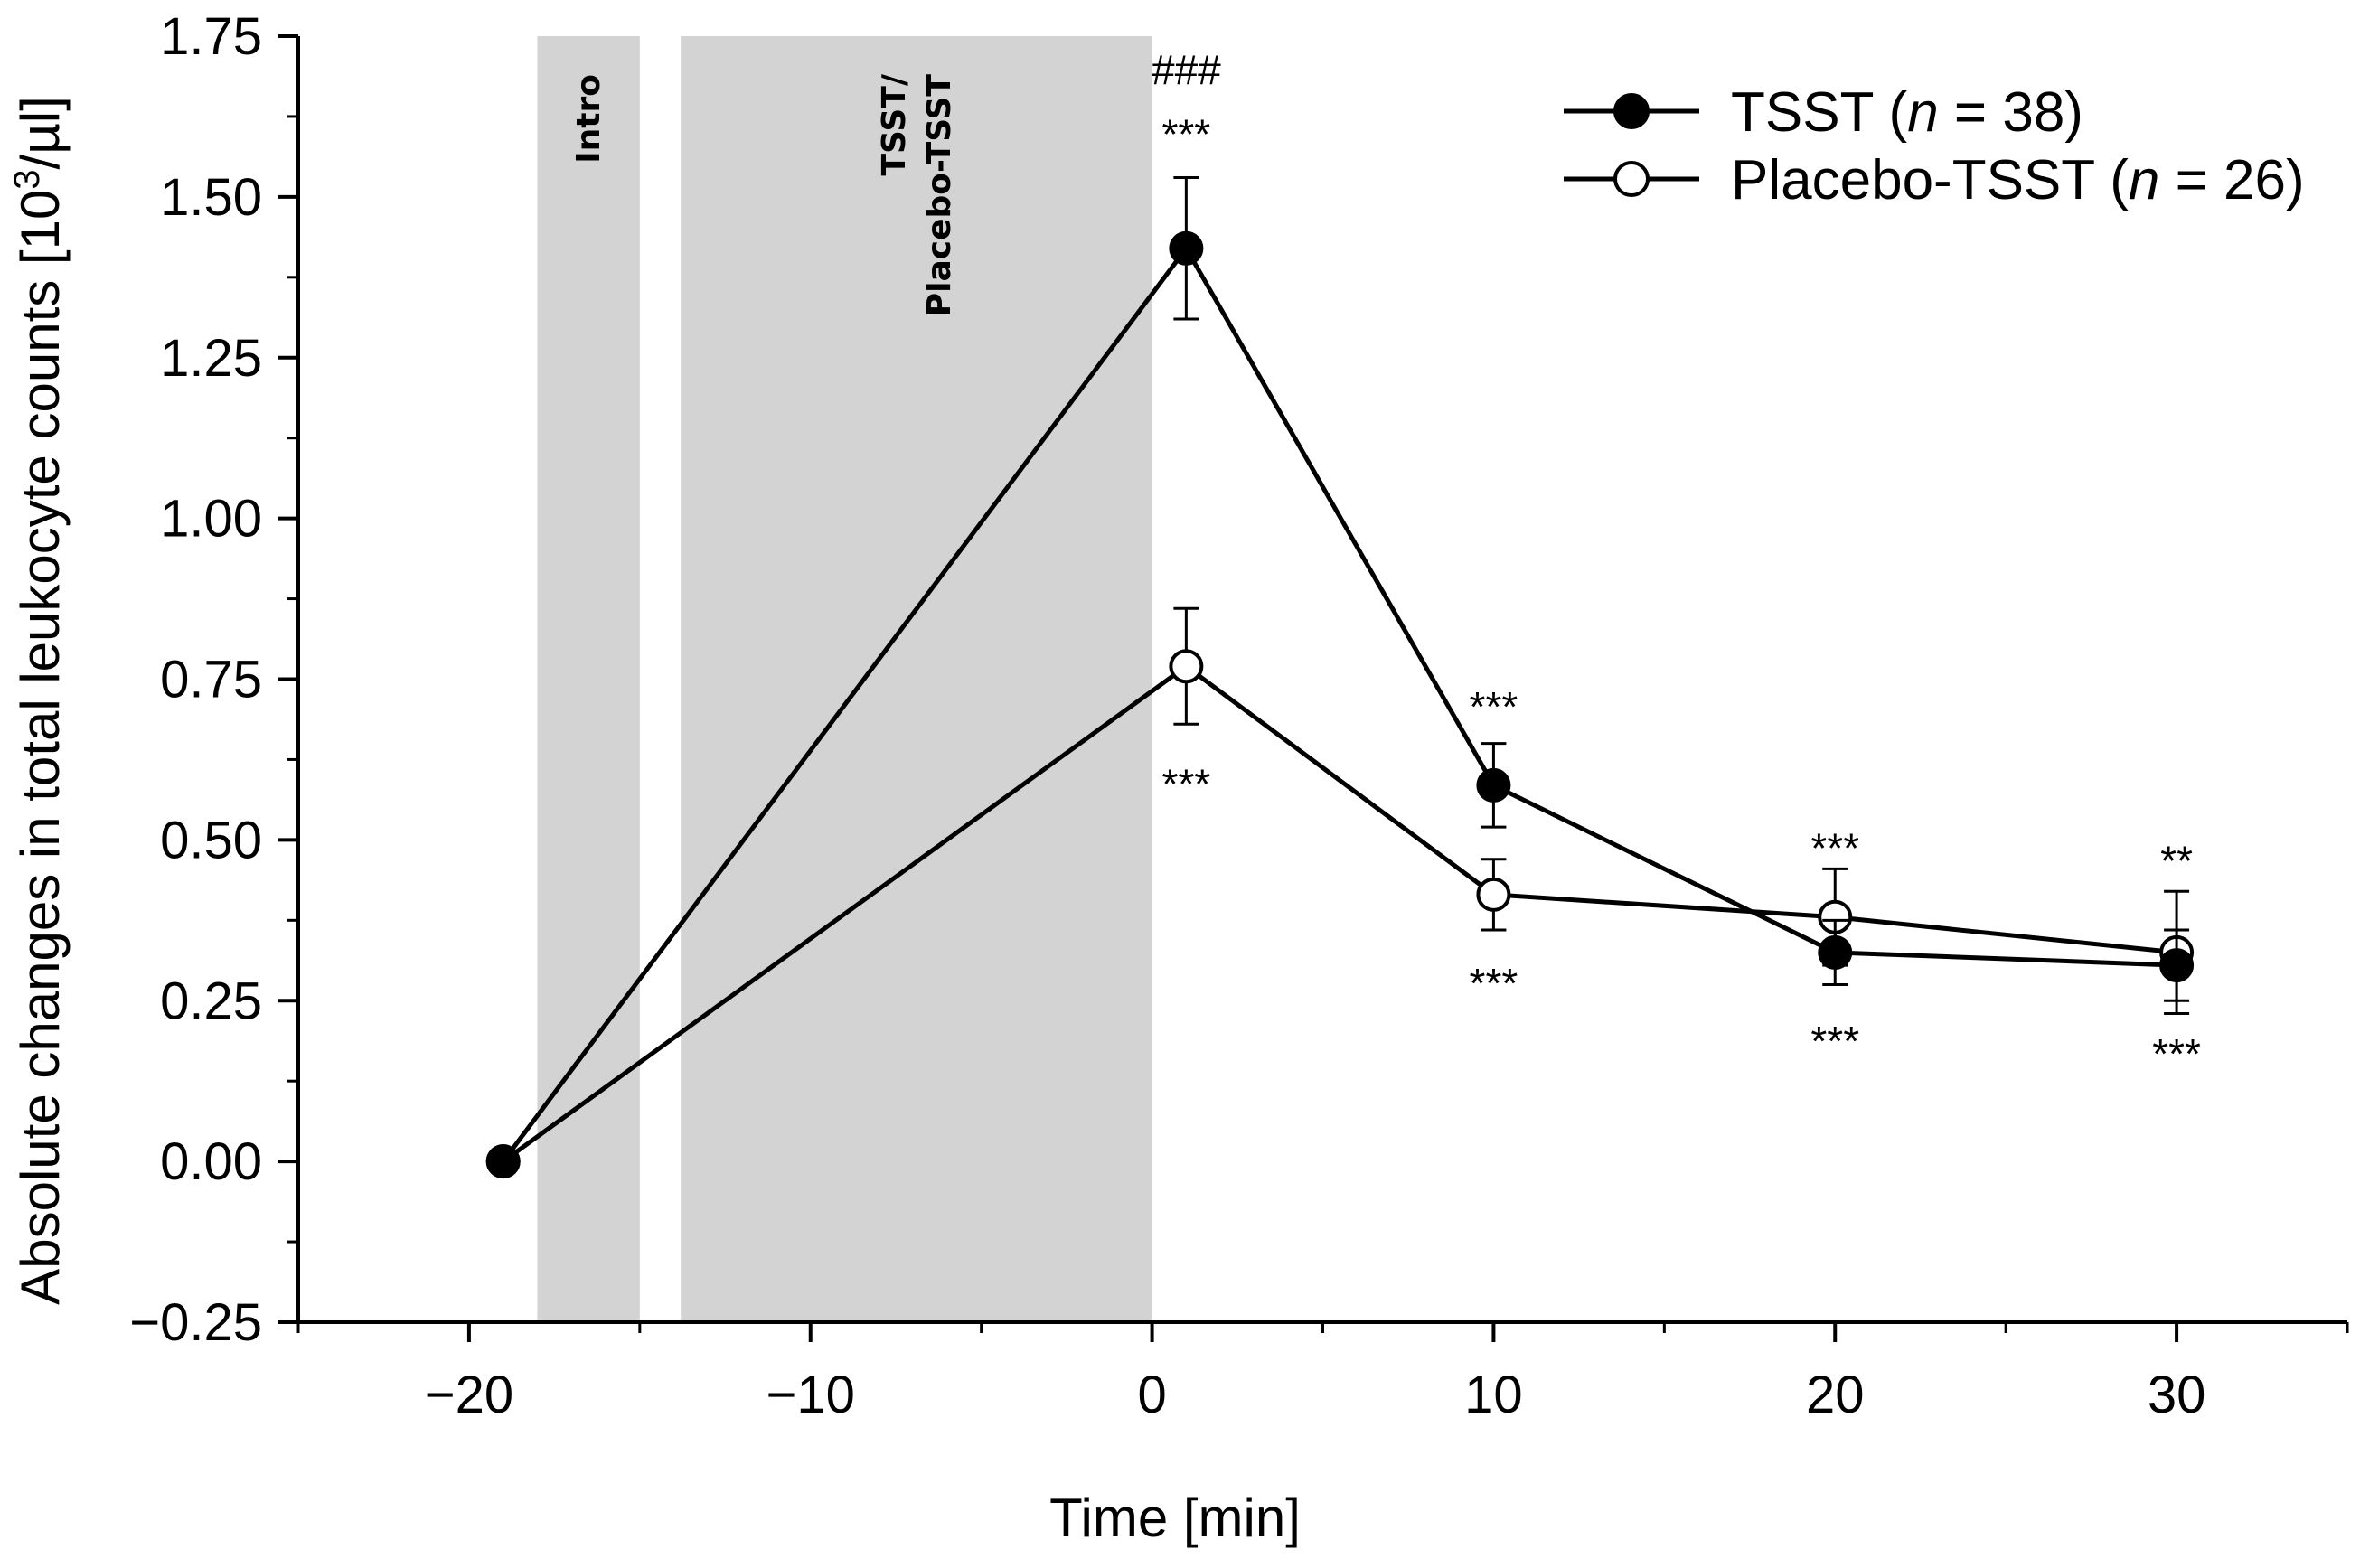 The height and width of the screenshot is (1568, 2360). Describe the element at coordinates (1494, 706) in the screenshot. I see `annotation-3: ***` at that location.